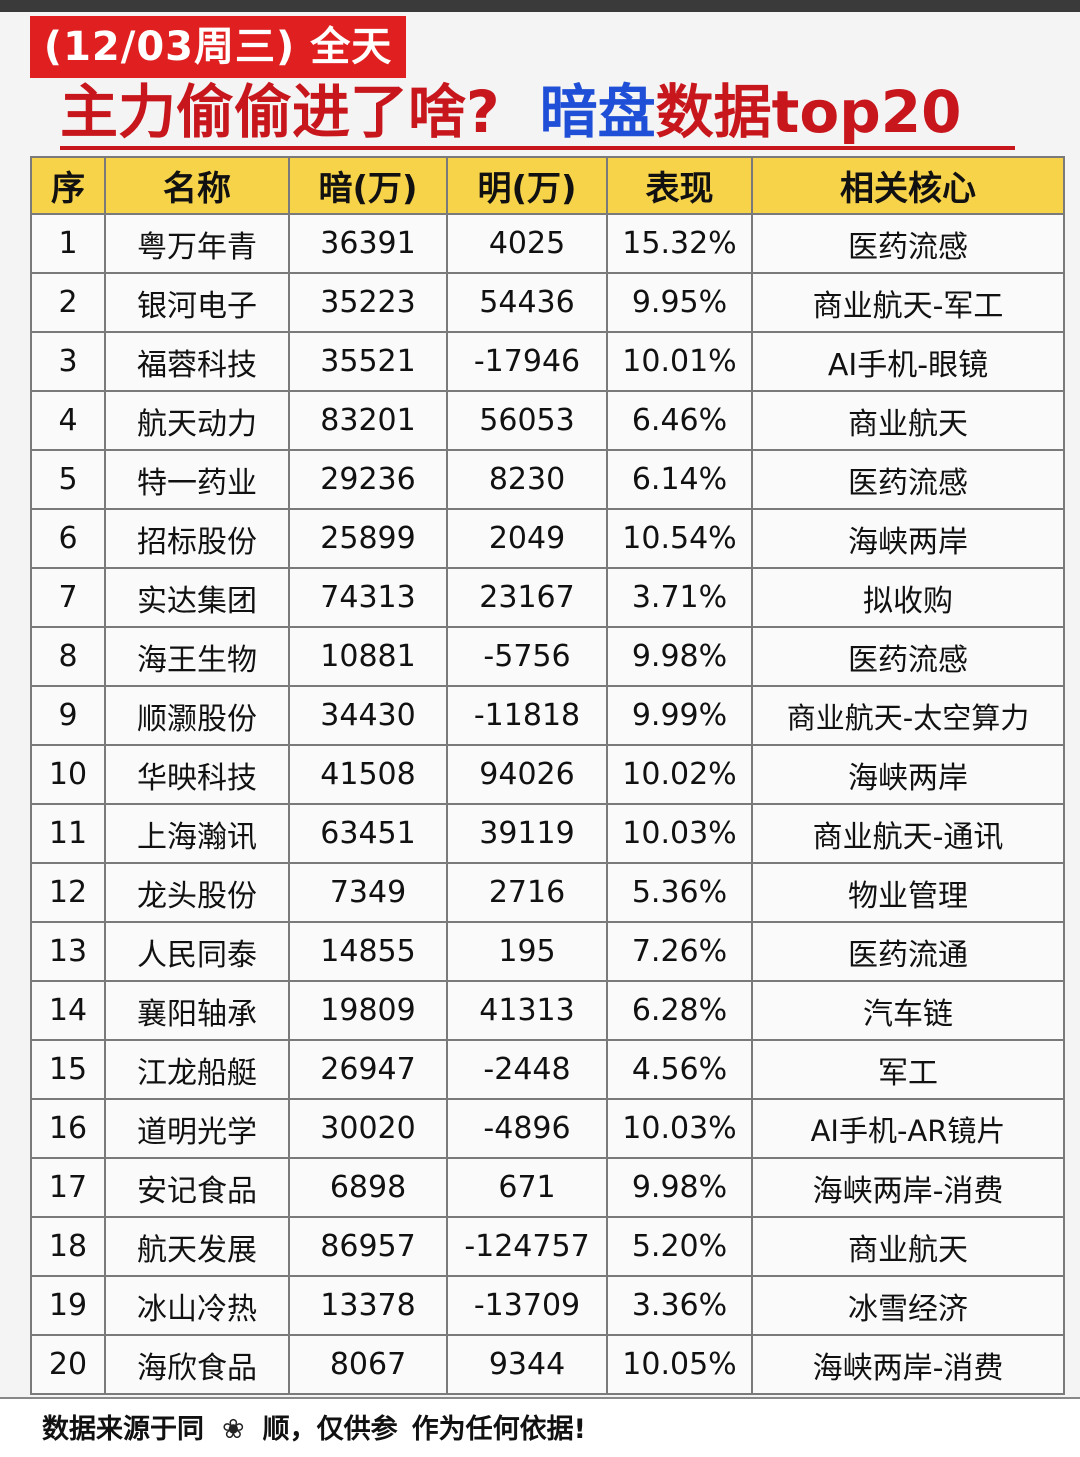 This screenshot has width=1080, height=1457. I want to click on table-row: 13 人民同泰 14855 195 7.26% 医药流通, so click(547, 951).